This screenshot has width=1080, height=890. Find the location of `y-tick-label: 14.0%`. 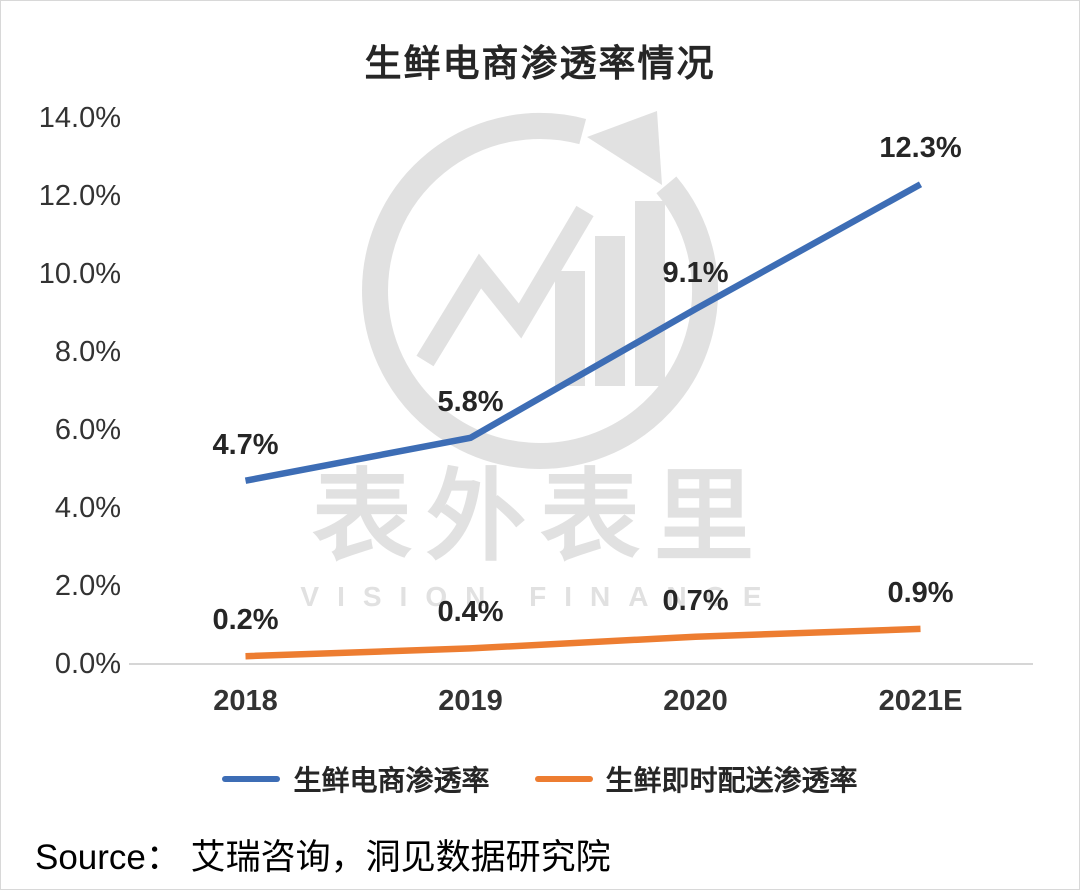

y-tick-label: 14.0% is located at coordinates (79, 118).